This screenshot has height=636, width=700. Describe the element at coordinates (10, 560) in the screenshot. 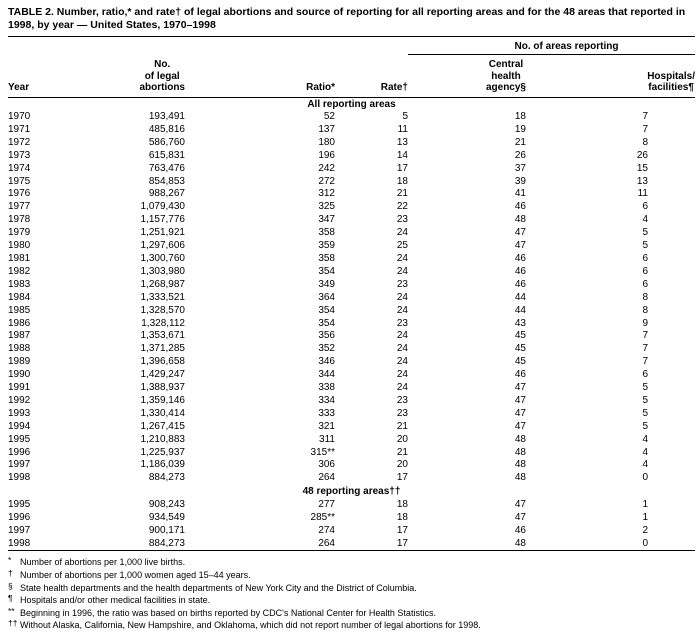

I see `footnote-marker: *` at that location.